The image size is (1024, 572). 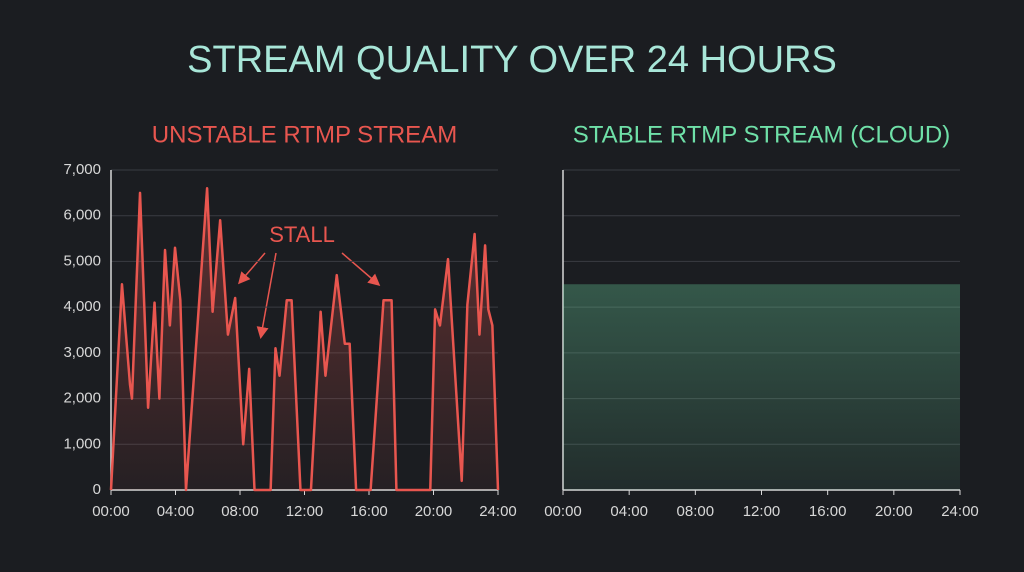 What do you see at coordinates (82, 215) in the screenshot?
I see `y-tick-label: 6,000` at bounding box center [82, 215].